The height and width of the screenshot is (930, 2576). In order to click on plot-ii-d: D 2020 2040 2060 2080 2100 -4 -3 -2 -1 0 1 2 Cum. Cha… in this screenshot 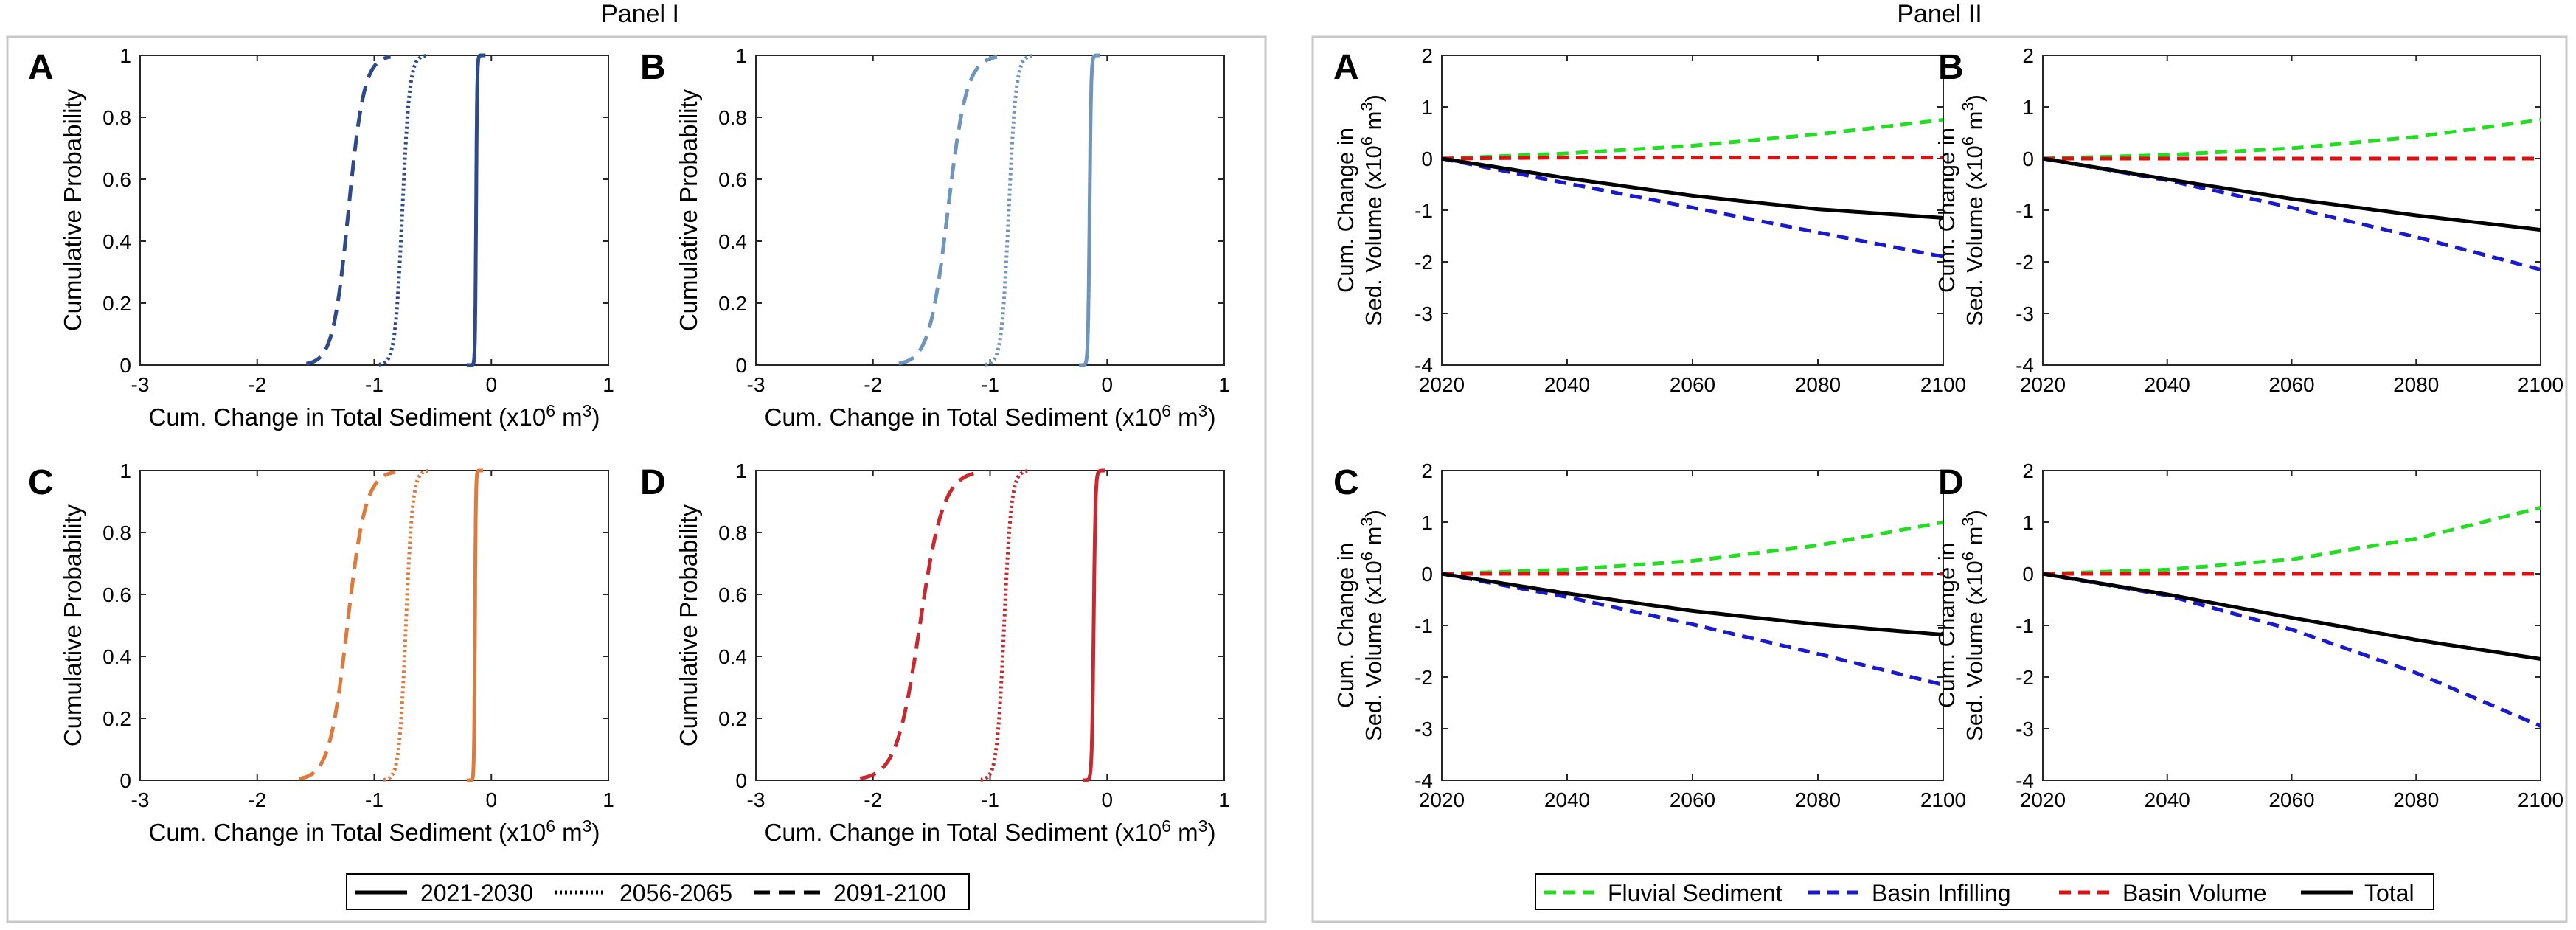, I will do `click(2248, 635)`.